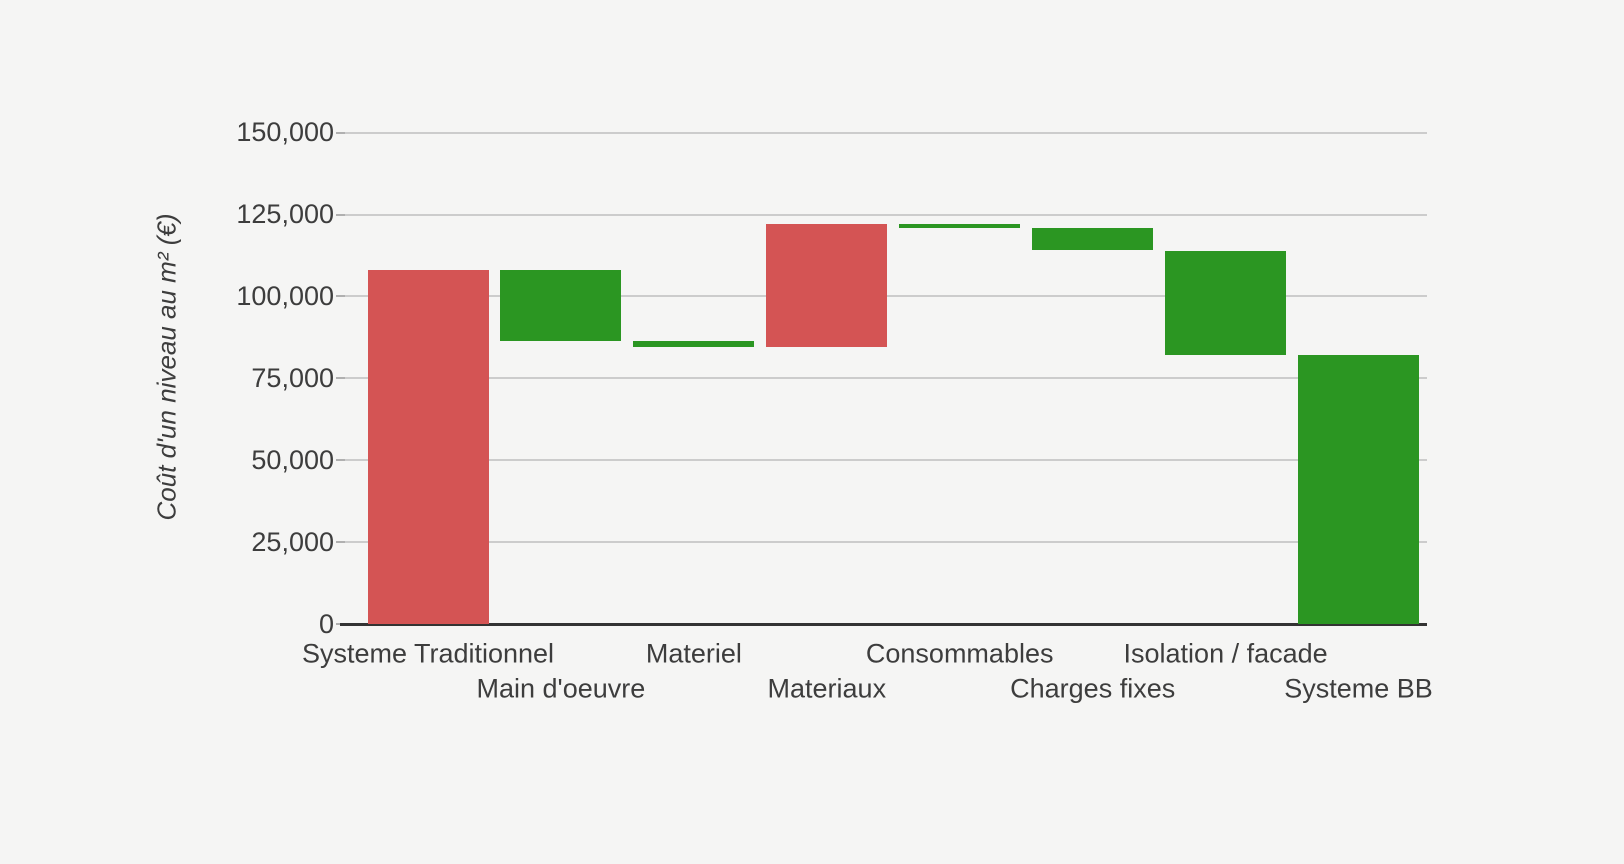 This screenshot has height=864, width=1624. I want to click on y-tick-label: 0, so click(326, 623).